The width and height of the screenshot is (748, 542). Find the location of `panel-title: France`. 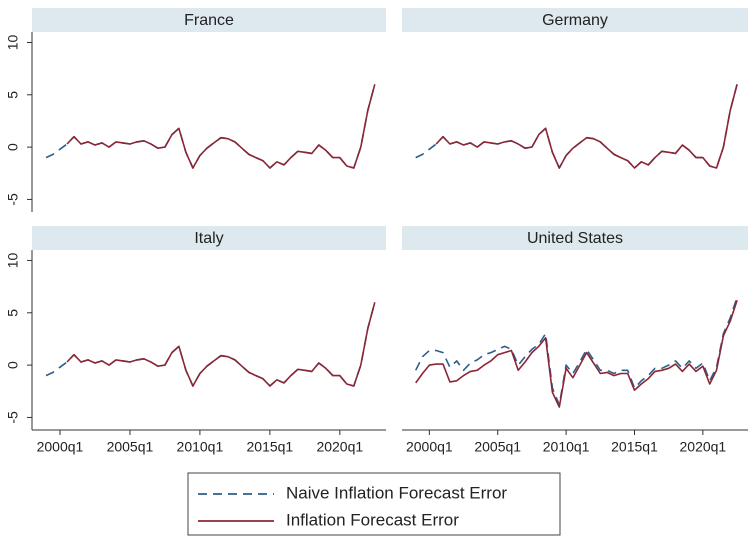

panel-title: France is located at coordinates (209, 20).